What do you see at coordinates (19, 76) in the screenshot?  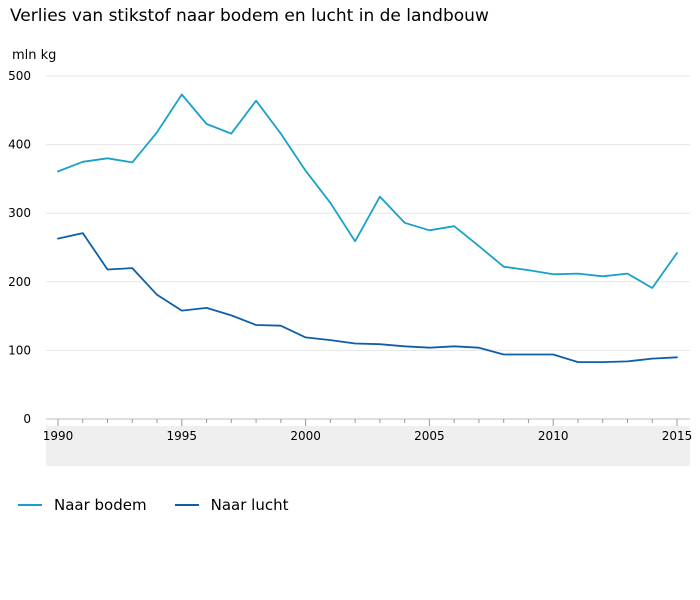 I see `y-tick-label: 500` at bounding box center [19, 76].